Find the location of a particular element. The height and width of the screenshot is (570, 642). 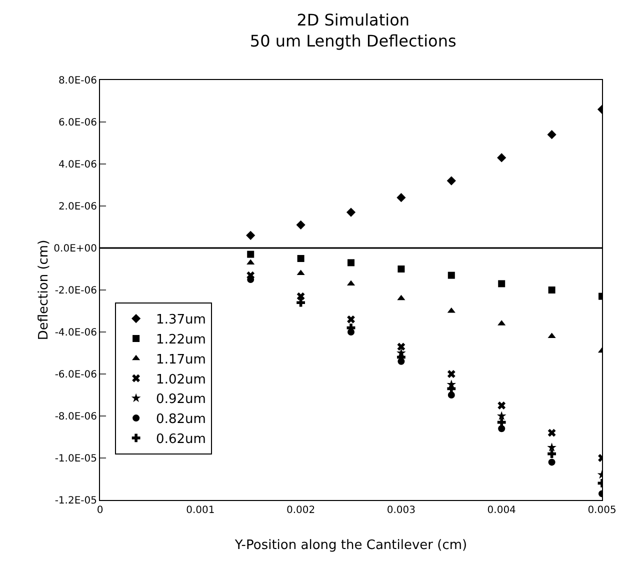

y-tick-label: 4.0E-06 is located at coordinates (77, 165).